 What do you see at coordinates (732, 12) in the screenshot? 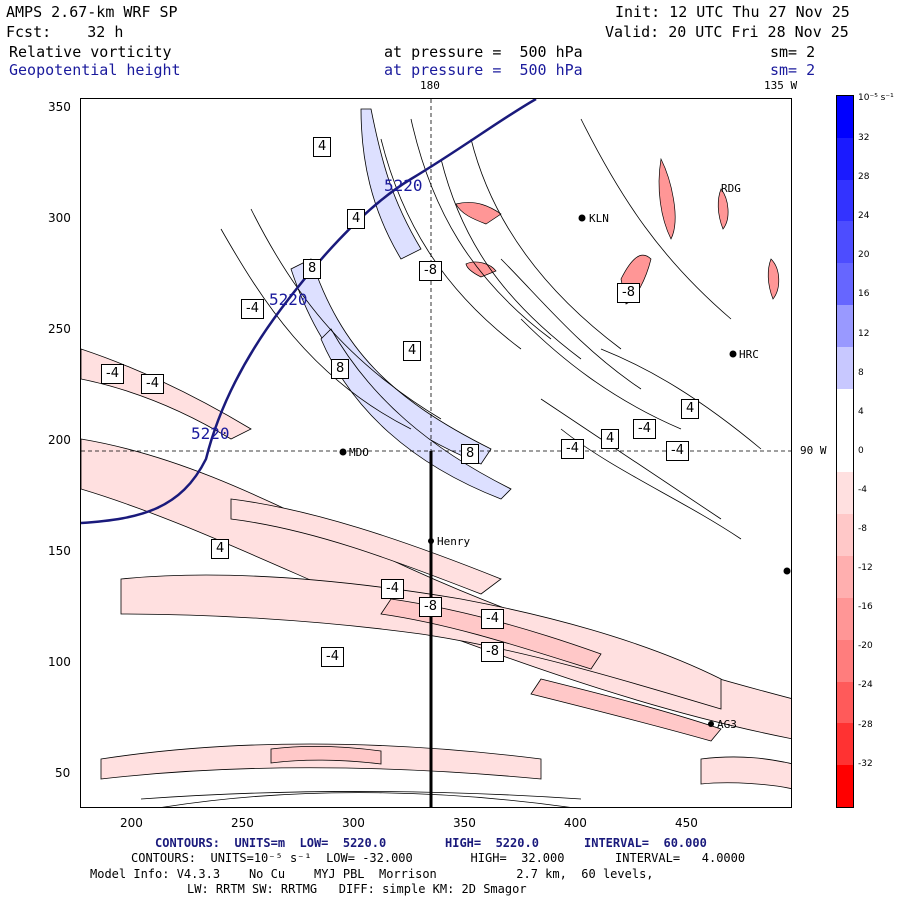
I see `init-time: Init: 12 UTC Thu 27 Nov 25` at bounding box center [732, 12].